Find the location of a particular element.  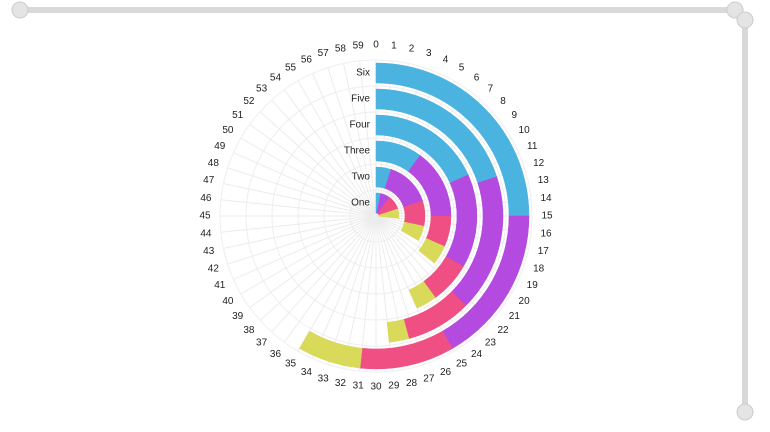

angle-tick-label: 6 is located at coordinates (477, 77).